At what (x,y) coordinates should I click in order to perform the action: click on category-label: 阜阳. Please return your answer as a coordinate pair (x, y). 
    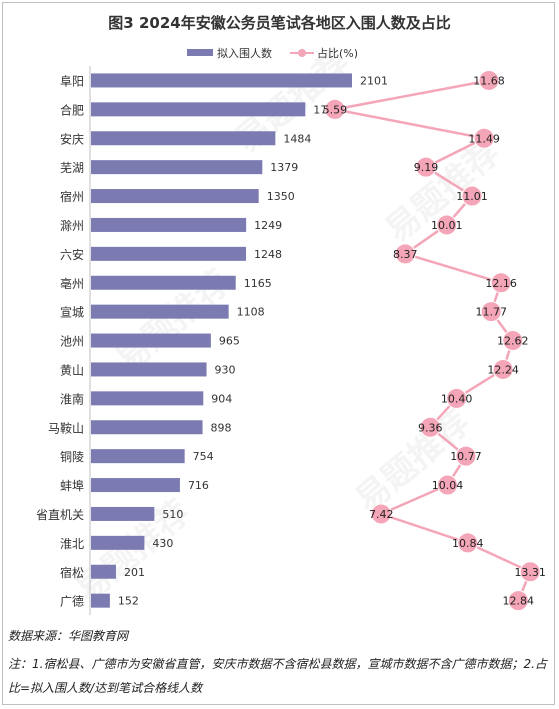
    Looking at the image, I should click on (72, 81).